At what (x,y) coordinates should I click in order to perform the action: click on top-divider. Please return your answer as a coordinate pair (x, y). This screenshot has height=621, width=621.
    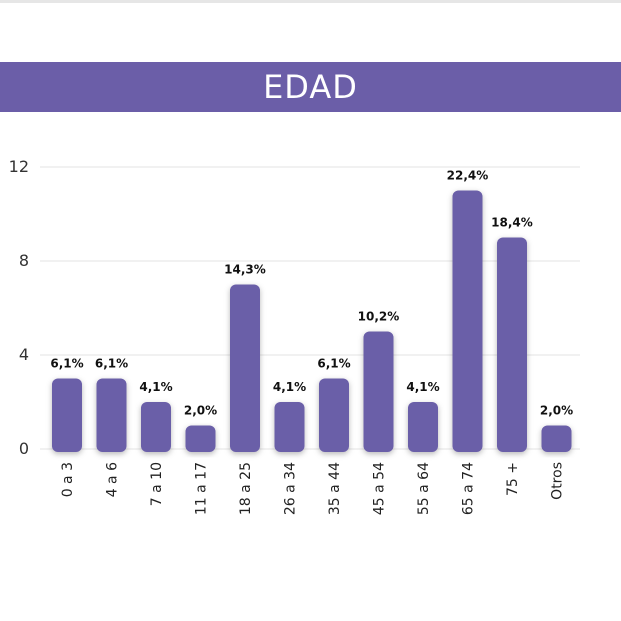
    Looking at the image, I should click on (310, 1).